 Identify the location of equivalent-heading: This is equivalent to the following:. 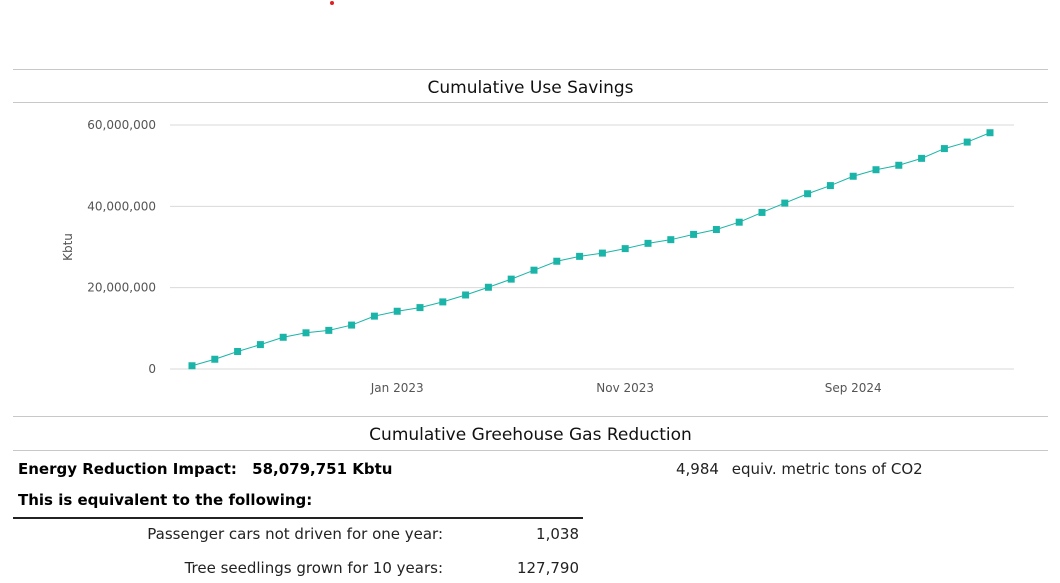
(165, 500).